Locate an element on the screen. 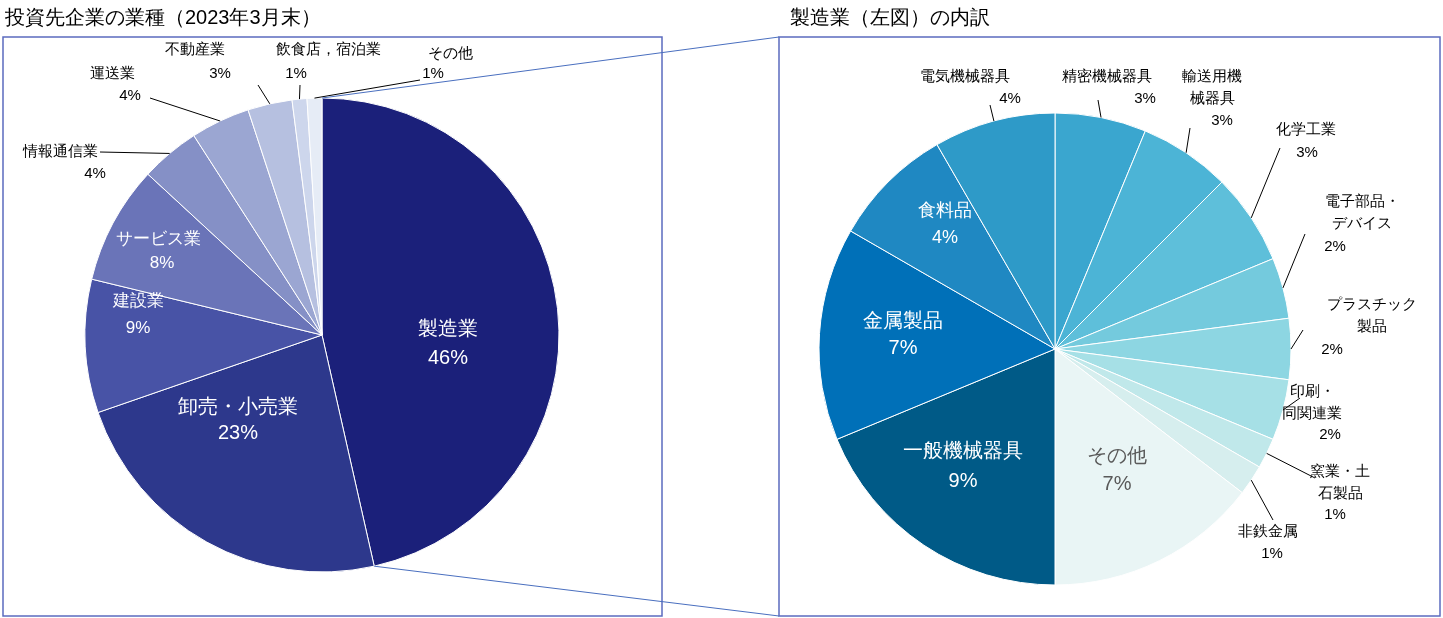 Image resolution: width=1443 pixels, height=618 pixels. slice-label: 情報通信業 is located at coordinates (59, 150).